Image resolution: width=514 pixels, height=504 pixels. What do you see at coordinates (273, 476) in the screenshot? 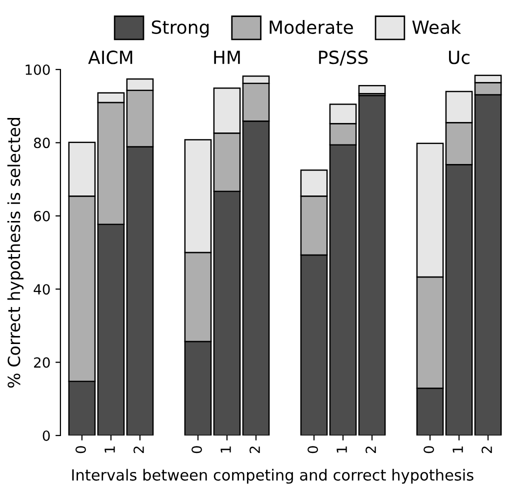
I see `x-axis-title: Intervals between competing and correct hypothesis` at bounding box center [273, 476].